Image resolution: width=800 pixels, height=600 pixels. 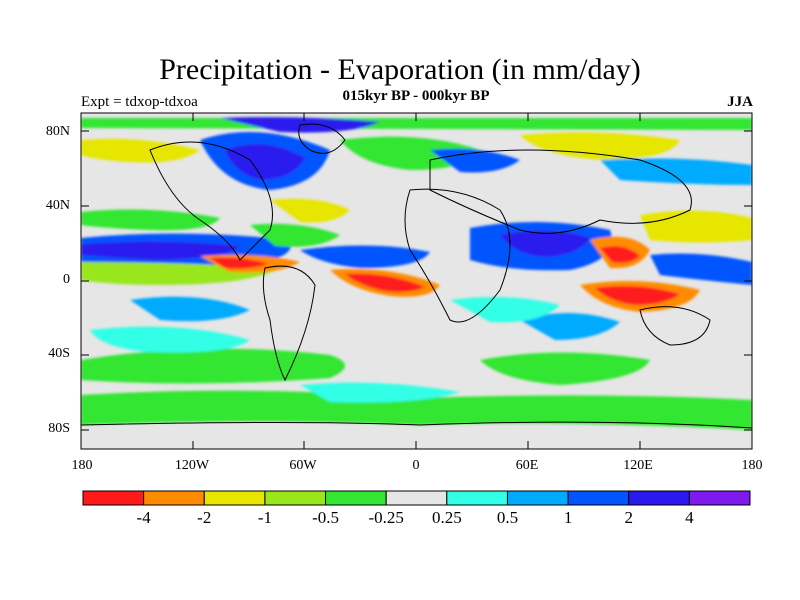 I want to click on lat-tick-0: 0, so click(x=66, y=279).